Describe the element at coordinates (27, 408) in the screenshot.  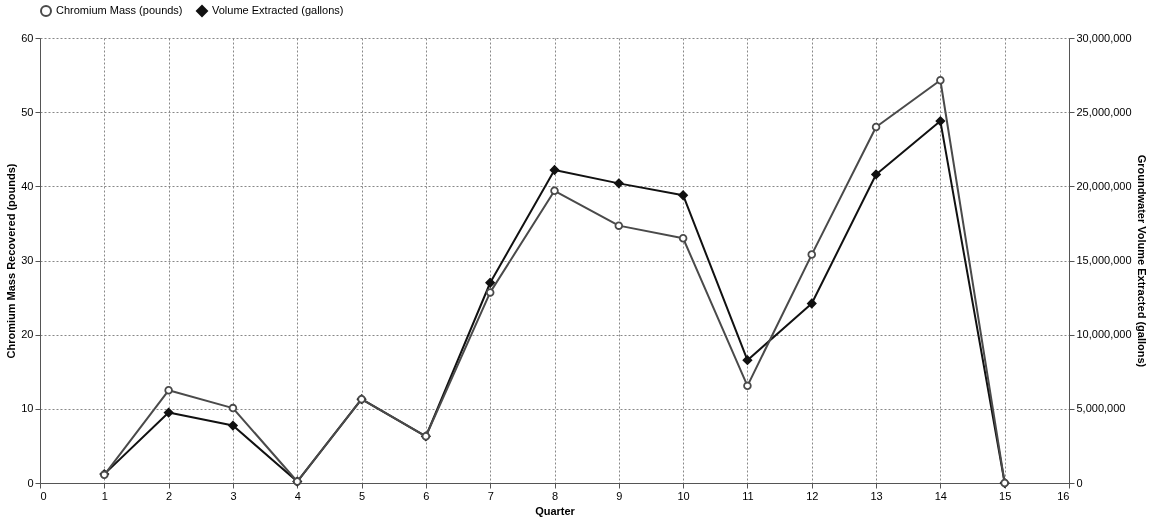
I see `y-tick-label: 10` at that location.